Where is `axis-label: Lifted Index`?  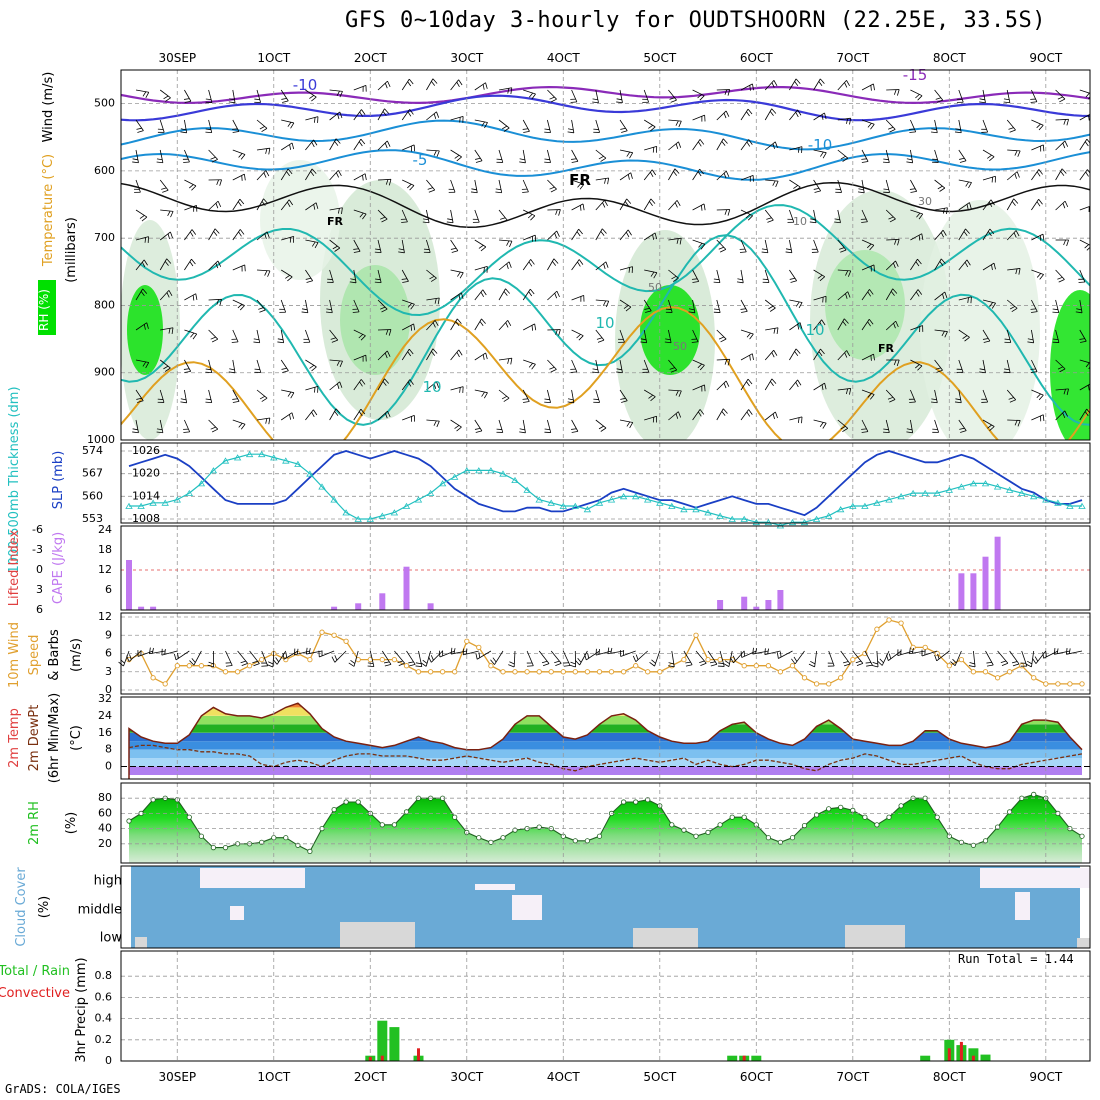 axis-label: Lifted Index is located at coordinates (14, 567).